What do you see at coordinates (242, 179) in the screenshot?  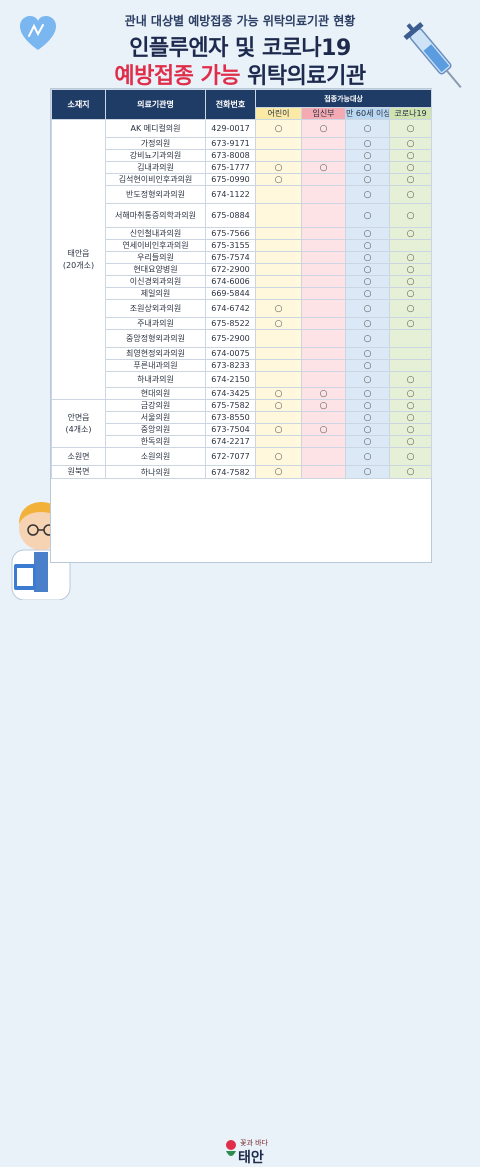 I see `table-row: 김석현이비인후과의원 675-0990 ○ ○ ○` at bounding box center [242, 179].